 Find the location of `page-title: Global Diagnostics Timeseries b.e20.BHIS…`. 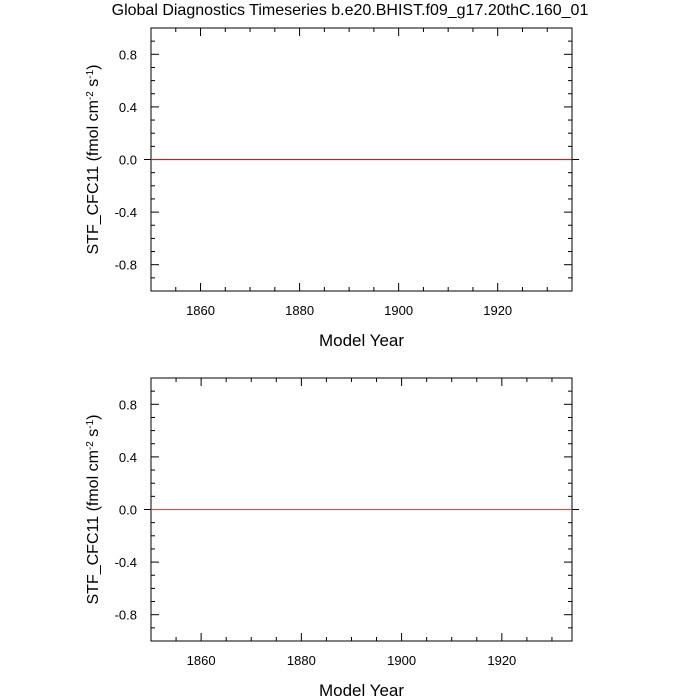

page-title: Global Diagnostics Timeseries b.e20.BHIS… is located at coordinates (350, 10).